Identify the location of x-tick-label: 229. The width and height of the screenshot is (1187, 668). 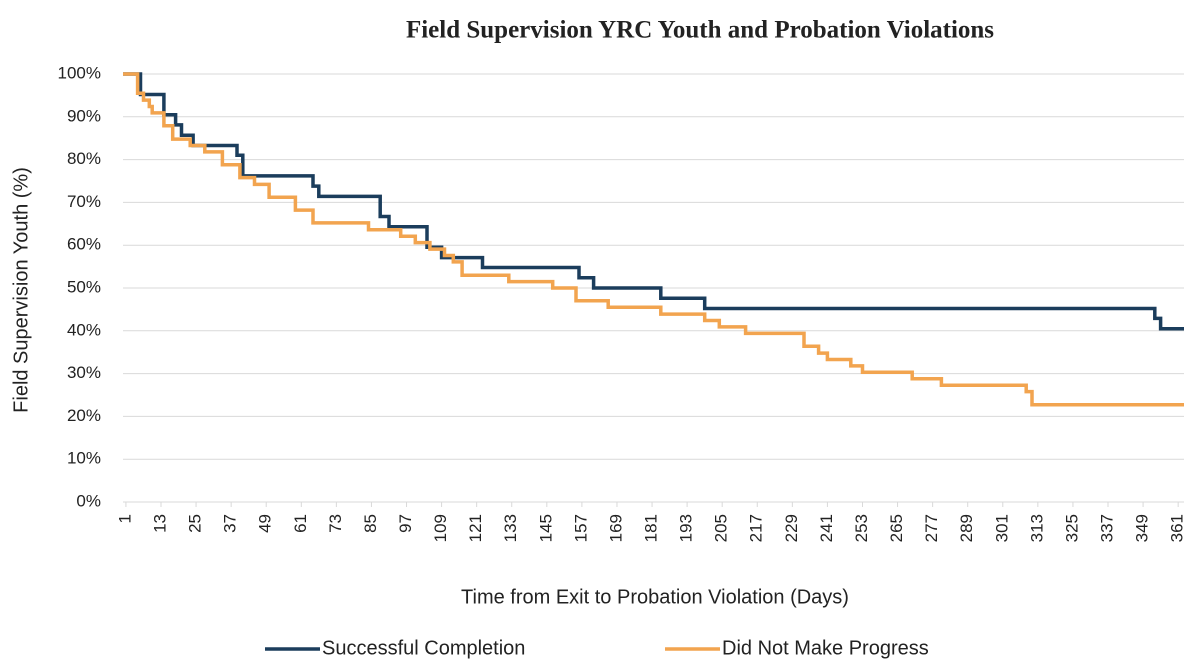
(791, 528).